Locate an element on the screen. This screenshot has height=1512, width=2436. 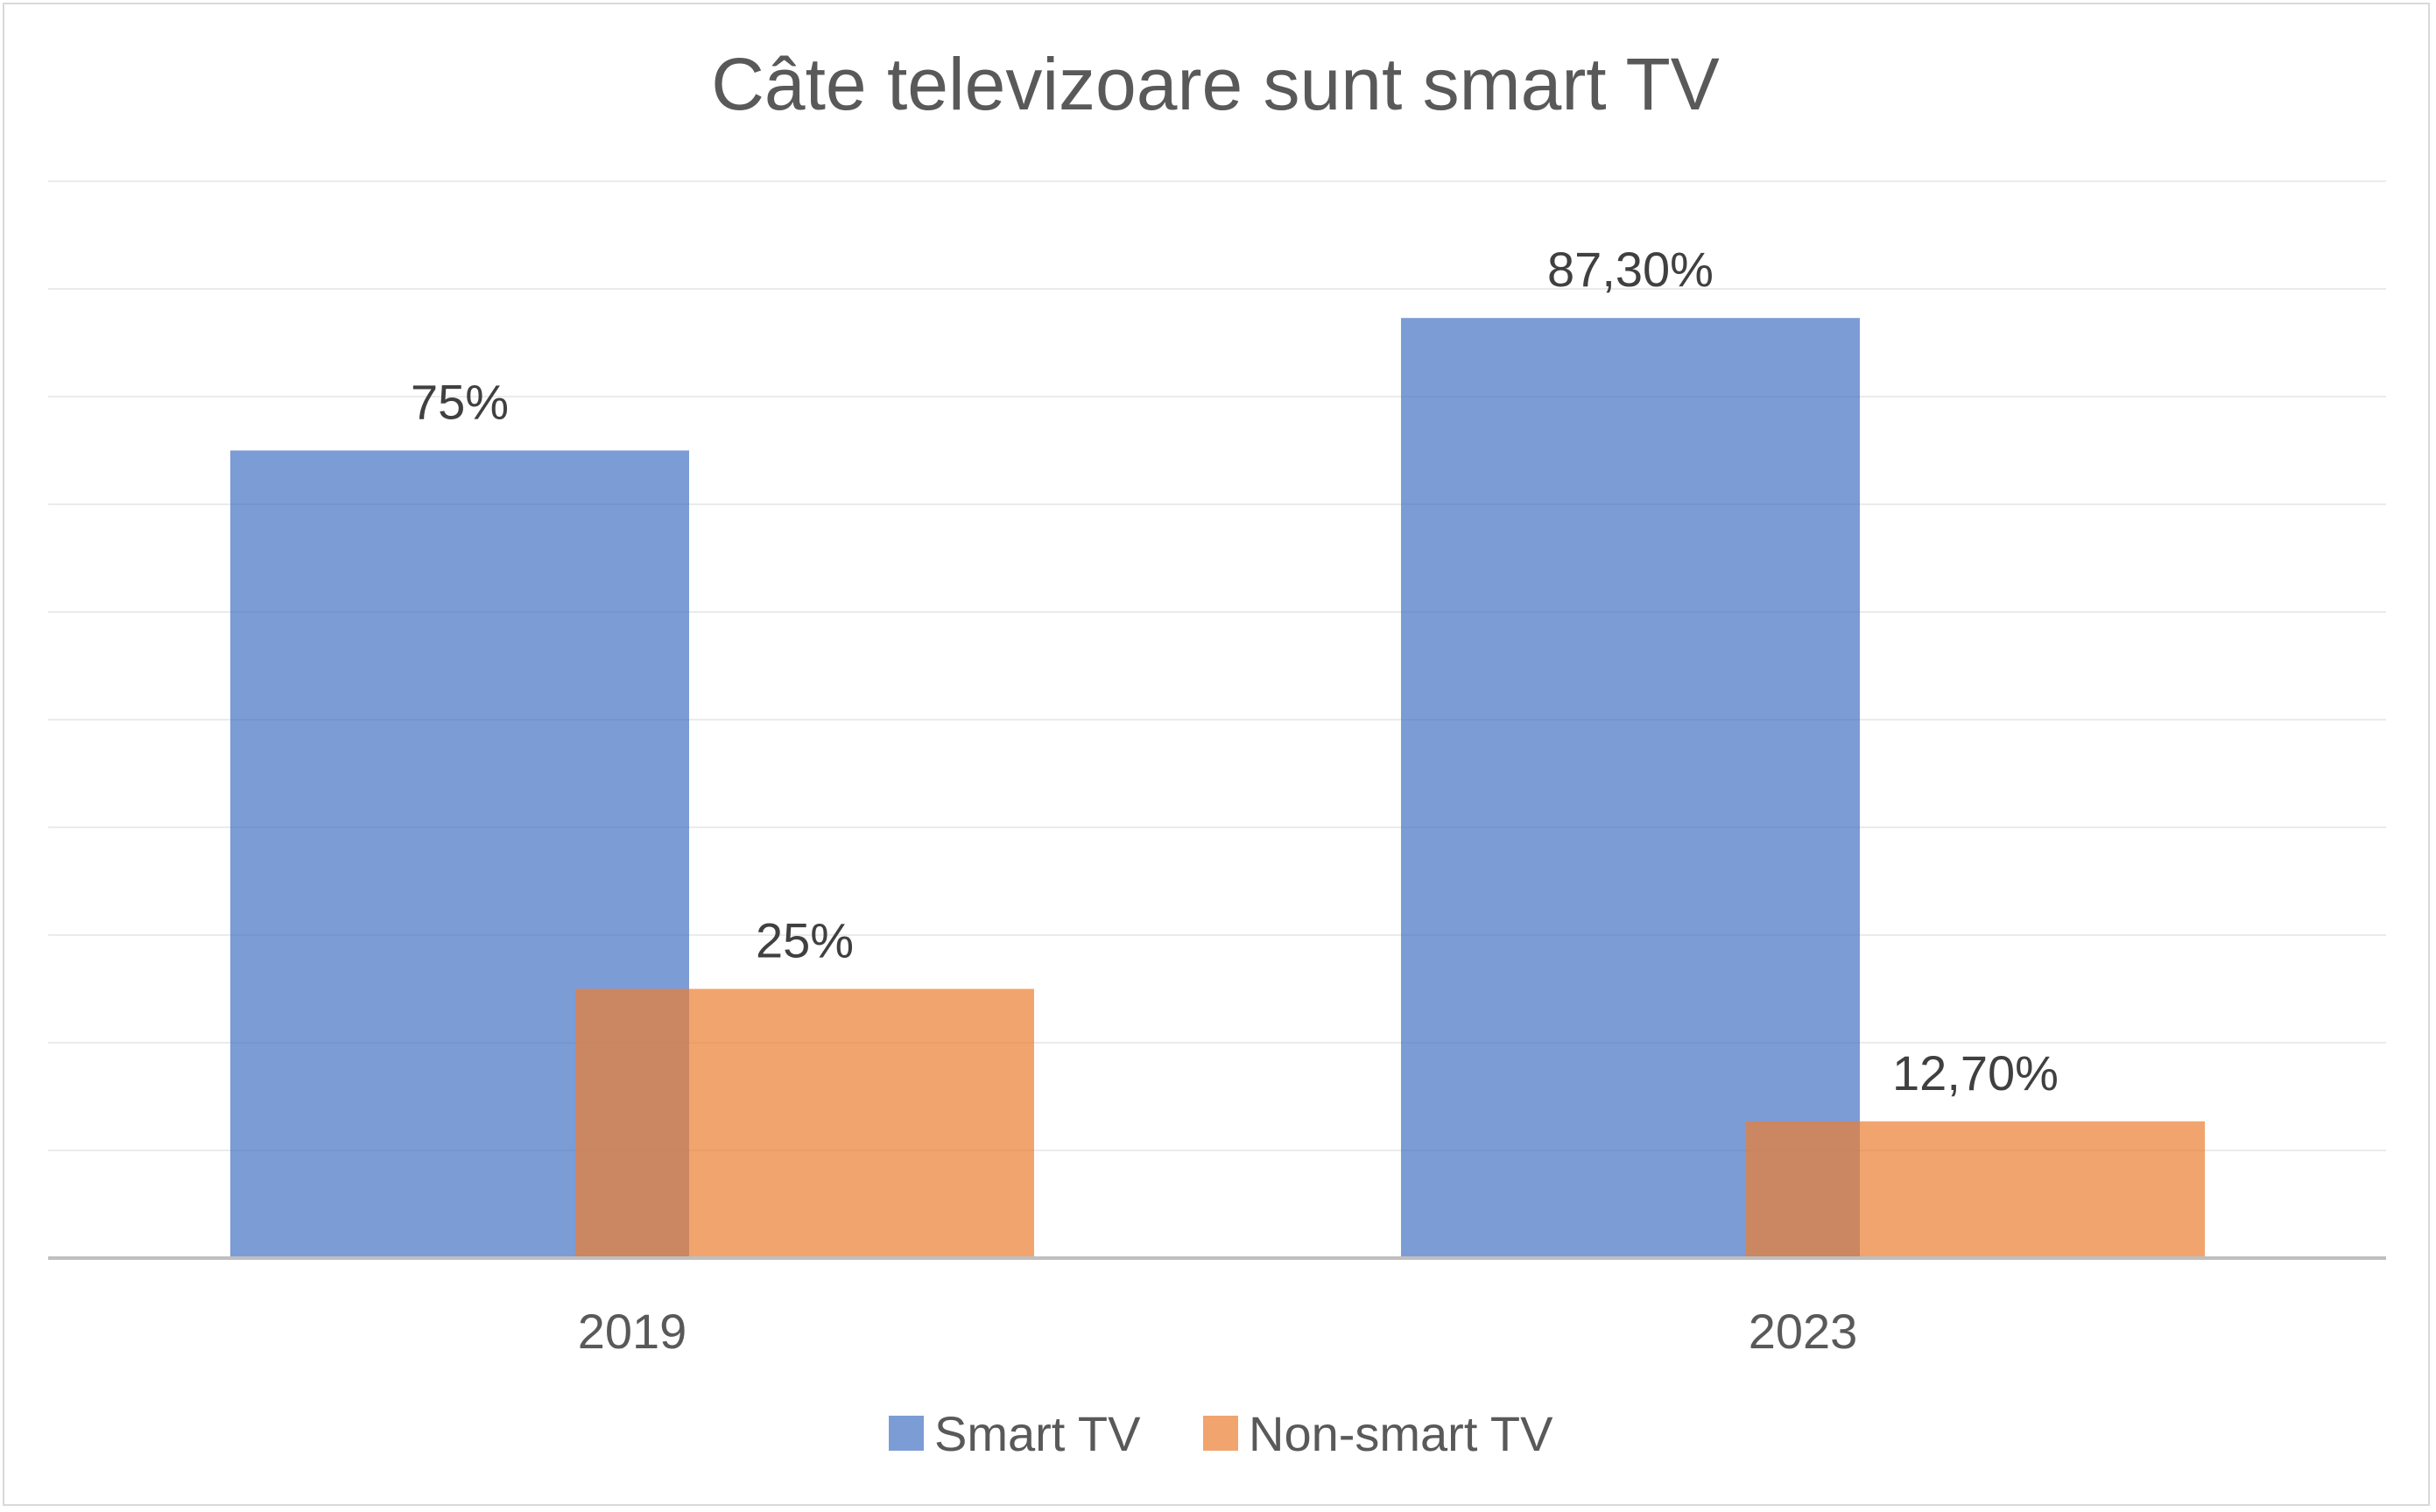
data-label: 87,30% is located at coordinates (1630, 269).